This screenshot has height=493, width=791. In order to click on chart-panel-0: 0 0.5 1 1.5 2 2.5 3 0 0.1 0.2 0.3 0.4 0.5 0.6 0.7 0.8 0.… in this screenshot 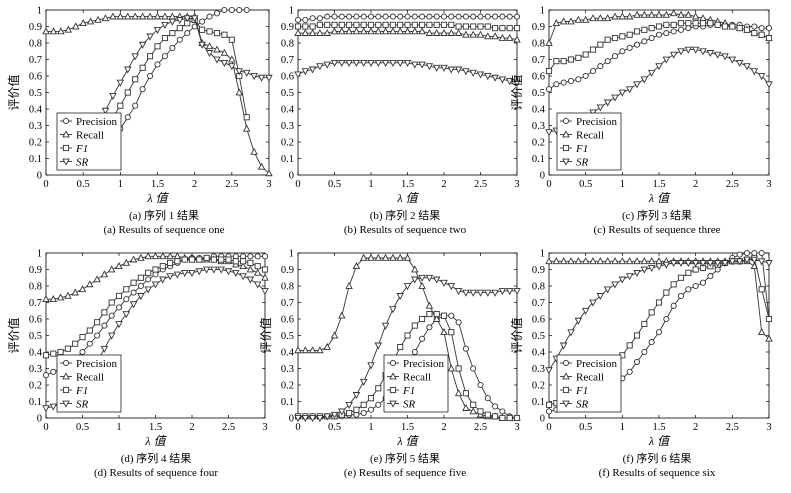, I will do `click(139, 105)`.